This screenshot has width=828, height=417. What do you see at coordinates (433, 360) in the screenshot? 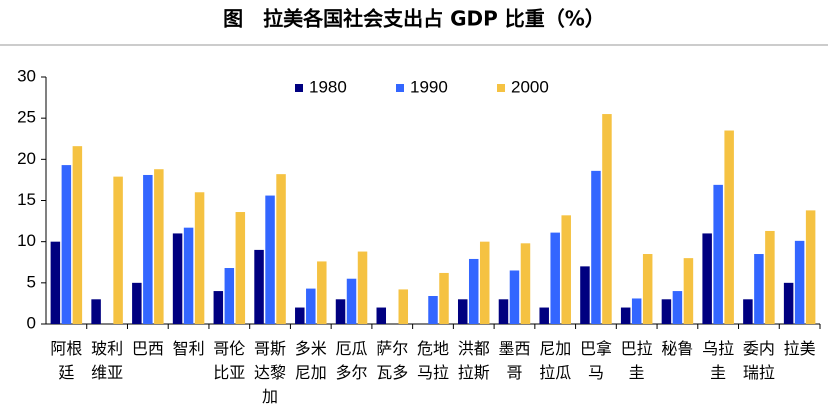
I see `x-tick-label: 危地马拉` at bounding box center [433, 360].